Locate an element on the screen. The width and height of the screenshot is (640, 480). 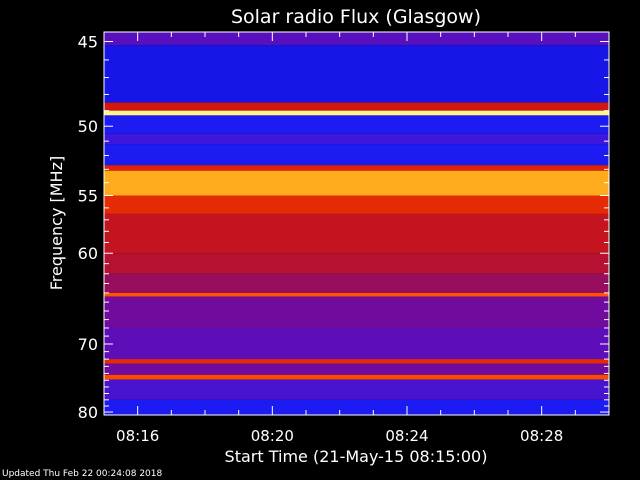
y-tick-label: 45 is located at coordinates (88, 42).